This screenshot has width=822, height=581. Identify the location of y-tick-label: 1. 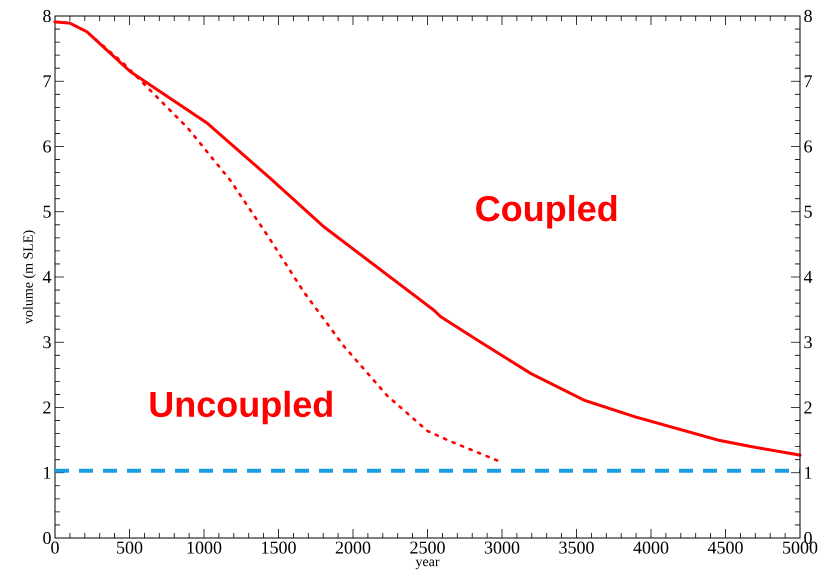
(47, 472).